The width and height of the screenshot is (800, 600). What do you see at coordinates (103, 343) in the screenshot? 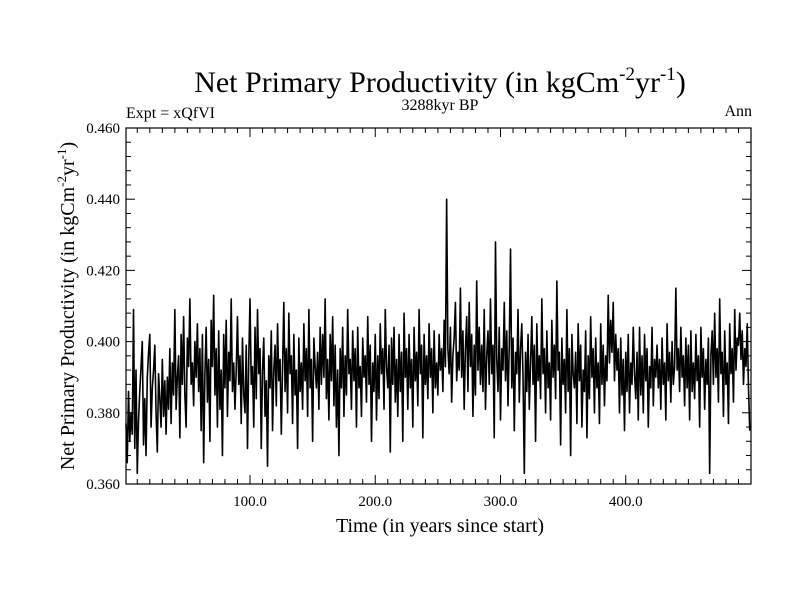
I see `y-tick-label: 0.400` at bounding box center [103, 343].